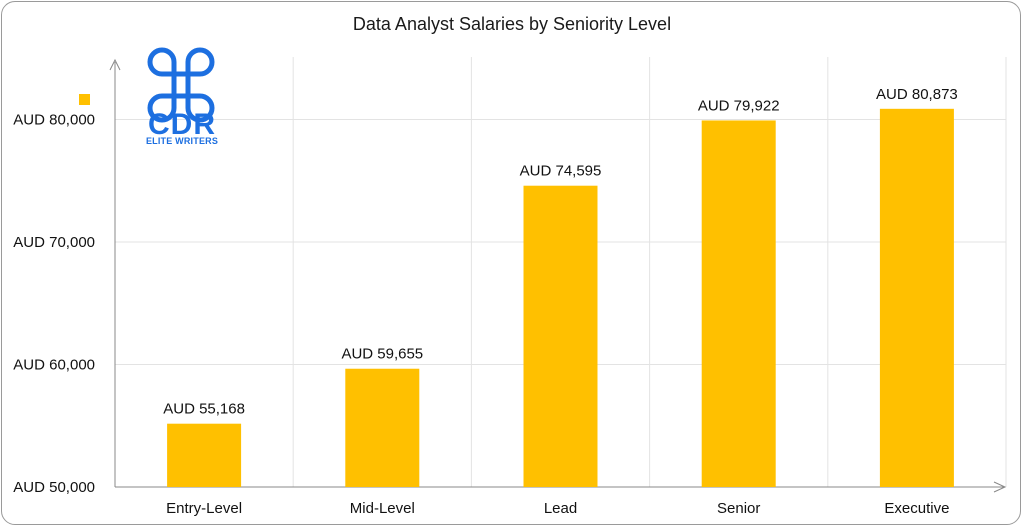 The image size is (1024, 528). I want to click on knot-icon, so click(181, 85).